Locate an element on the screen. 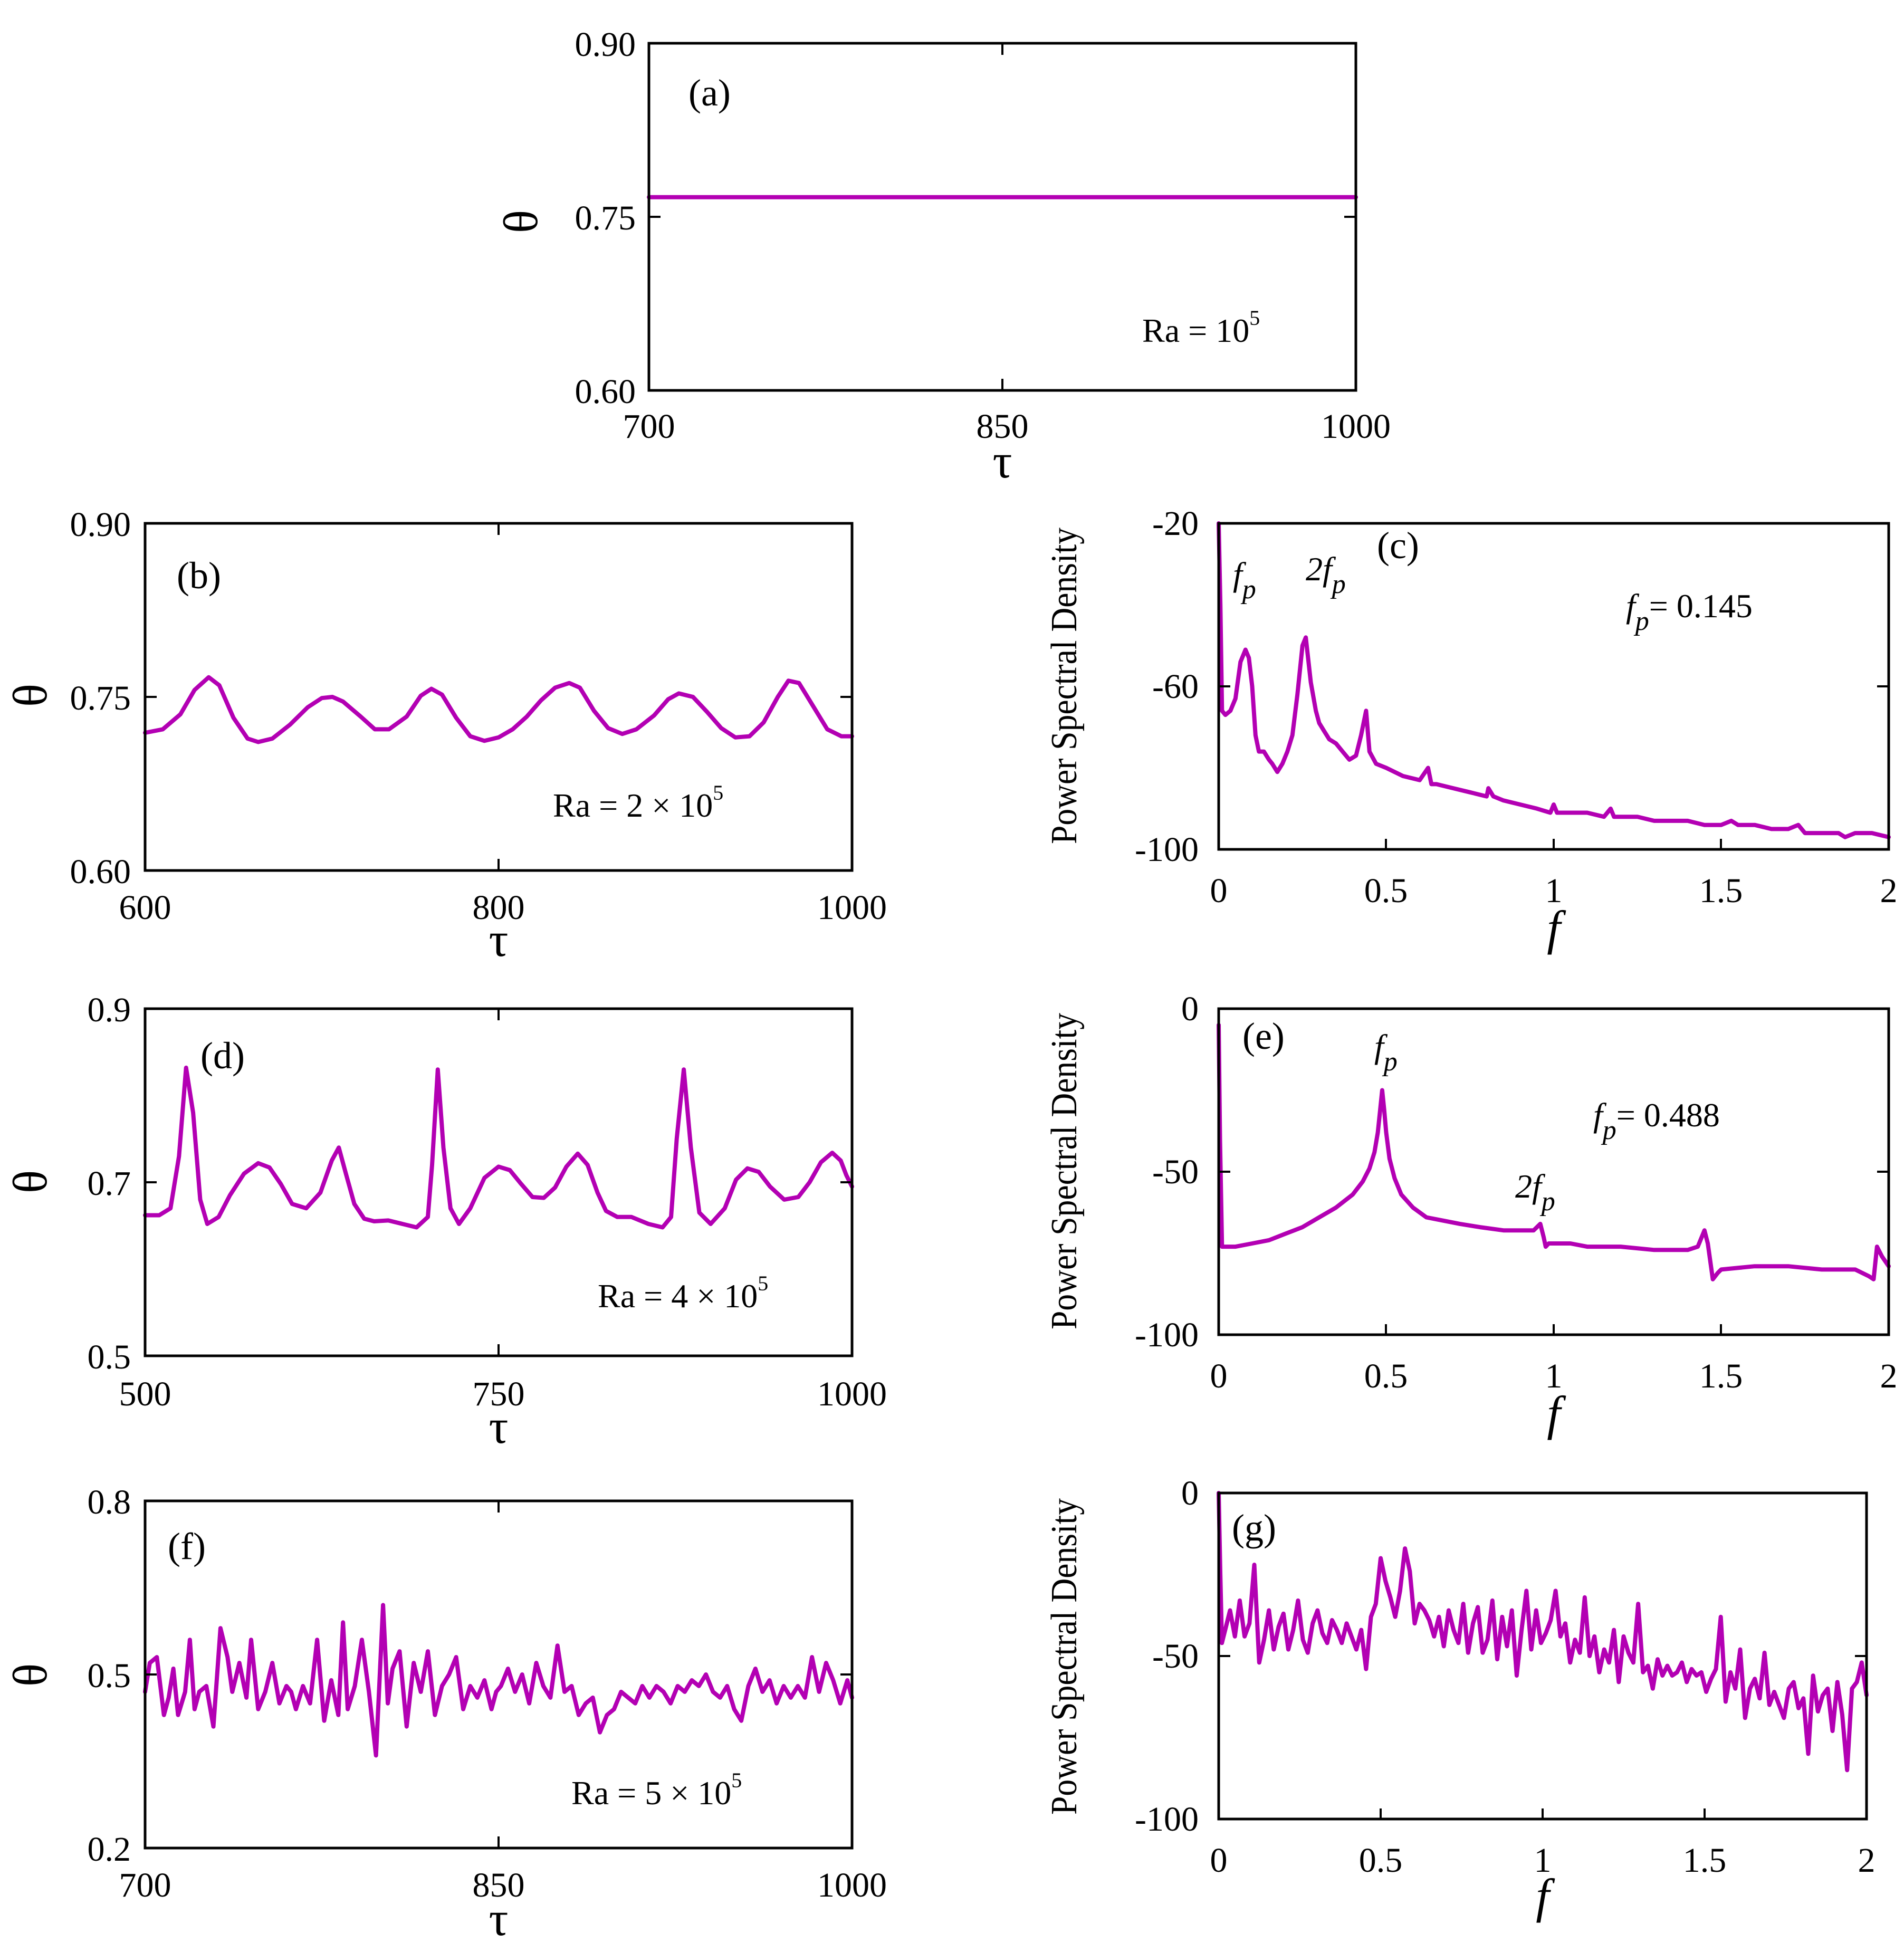 This screenshot has height=1943, width=1904. plot-b-series is located at coordinates (498, 709).